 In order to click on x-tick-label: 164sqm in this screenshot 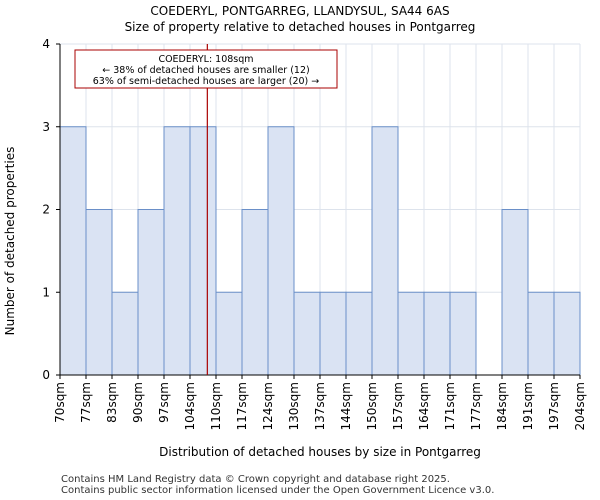, I will do `click(424, 406)`.